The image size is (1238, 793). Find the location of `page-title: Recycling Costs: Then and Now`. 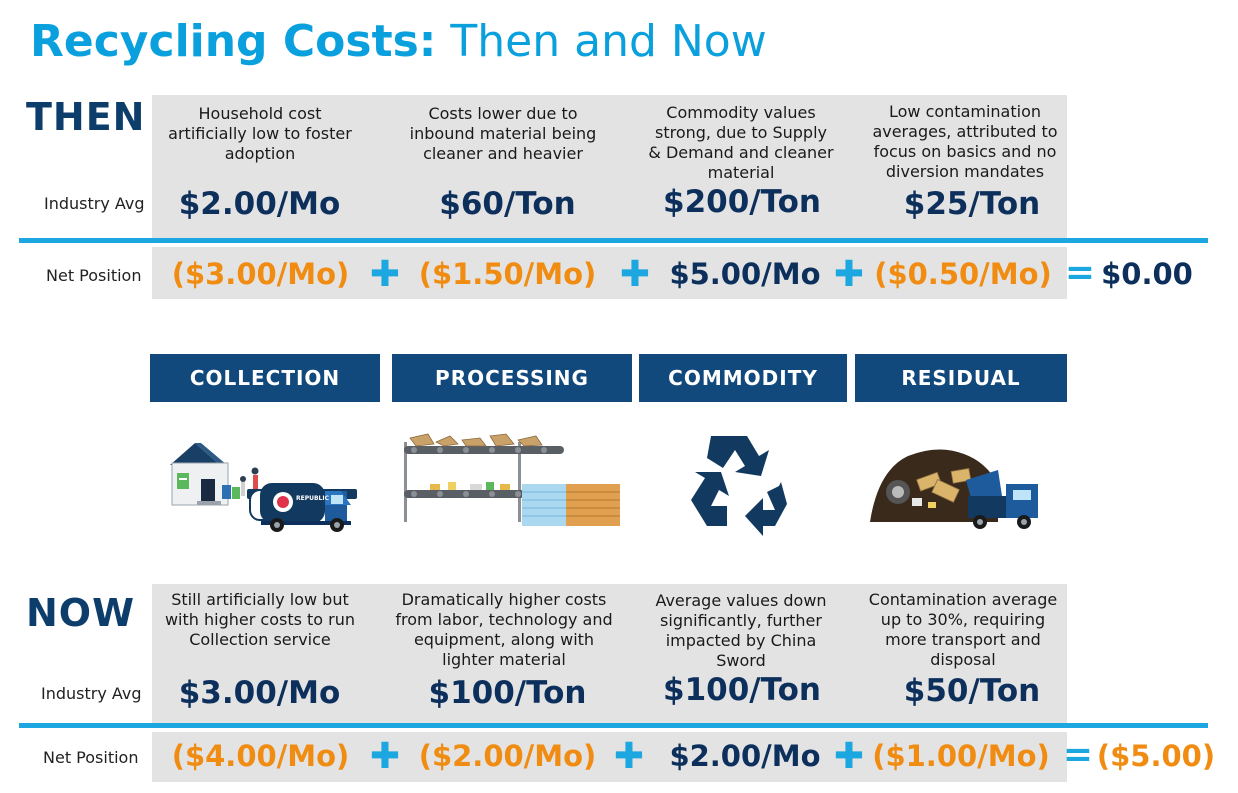

page-title: Recycling Costs: Then and Now is located at coordinates (398, 41).